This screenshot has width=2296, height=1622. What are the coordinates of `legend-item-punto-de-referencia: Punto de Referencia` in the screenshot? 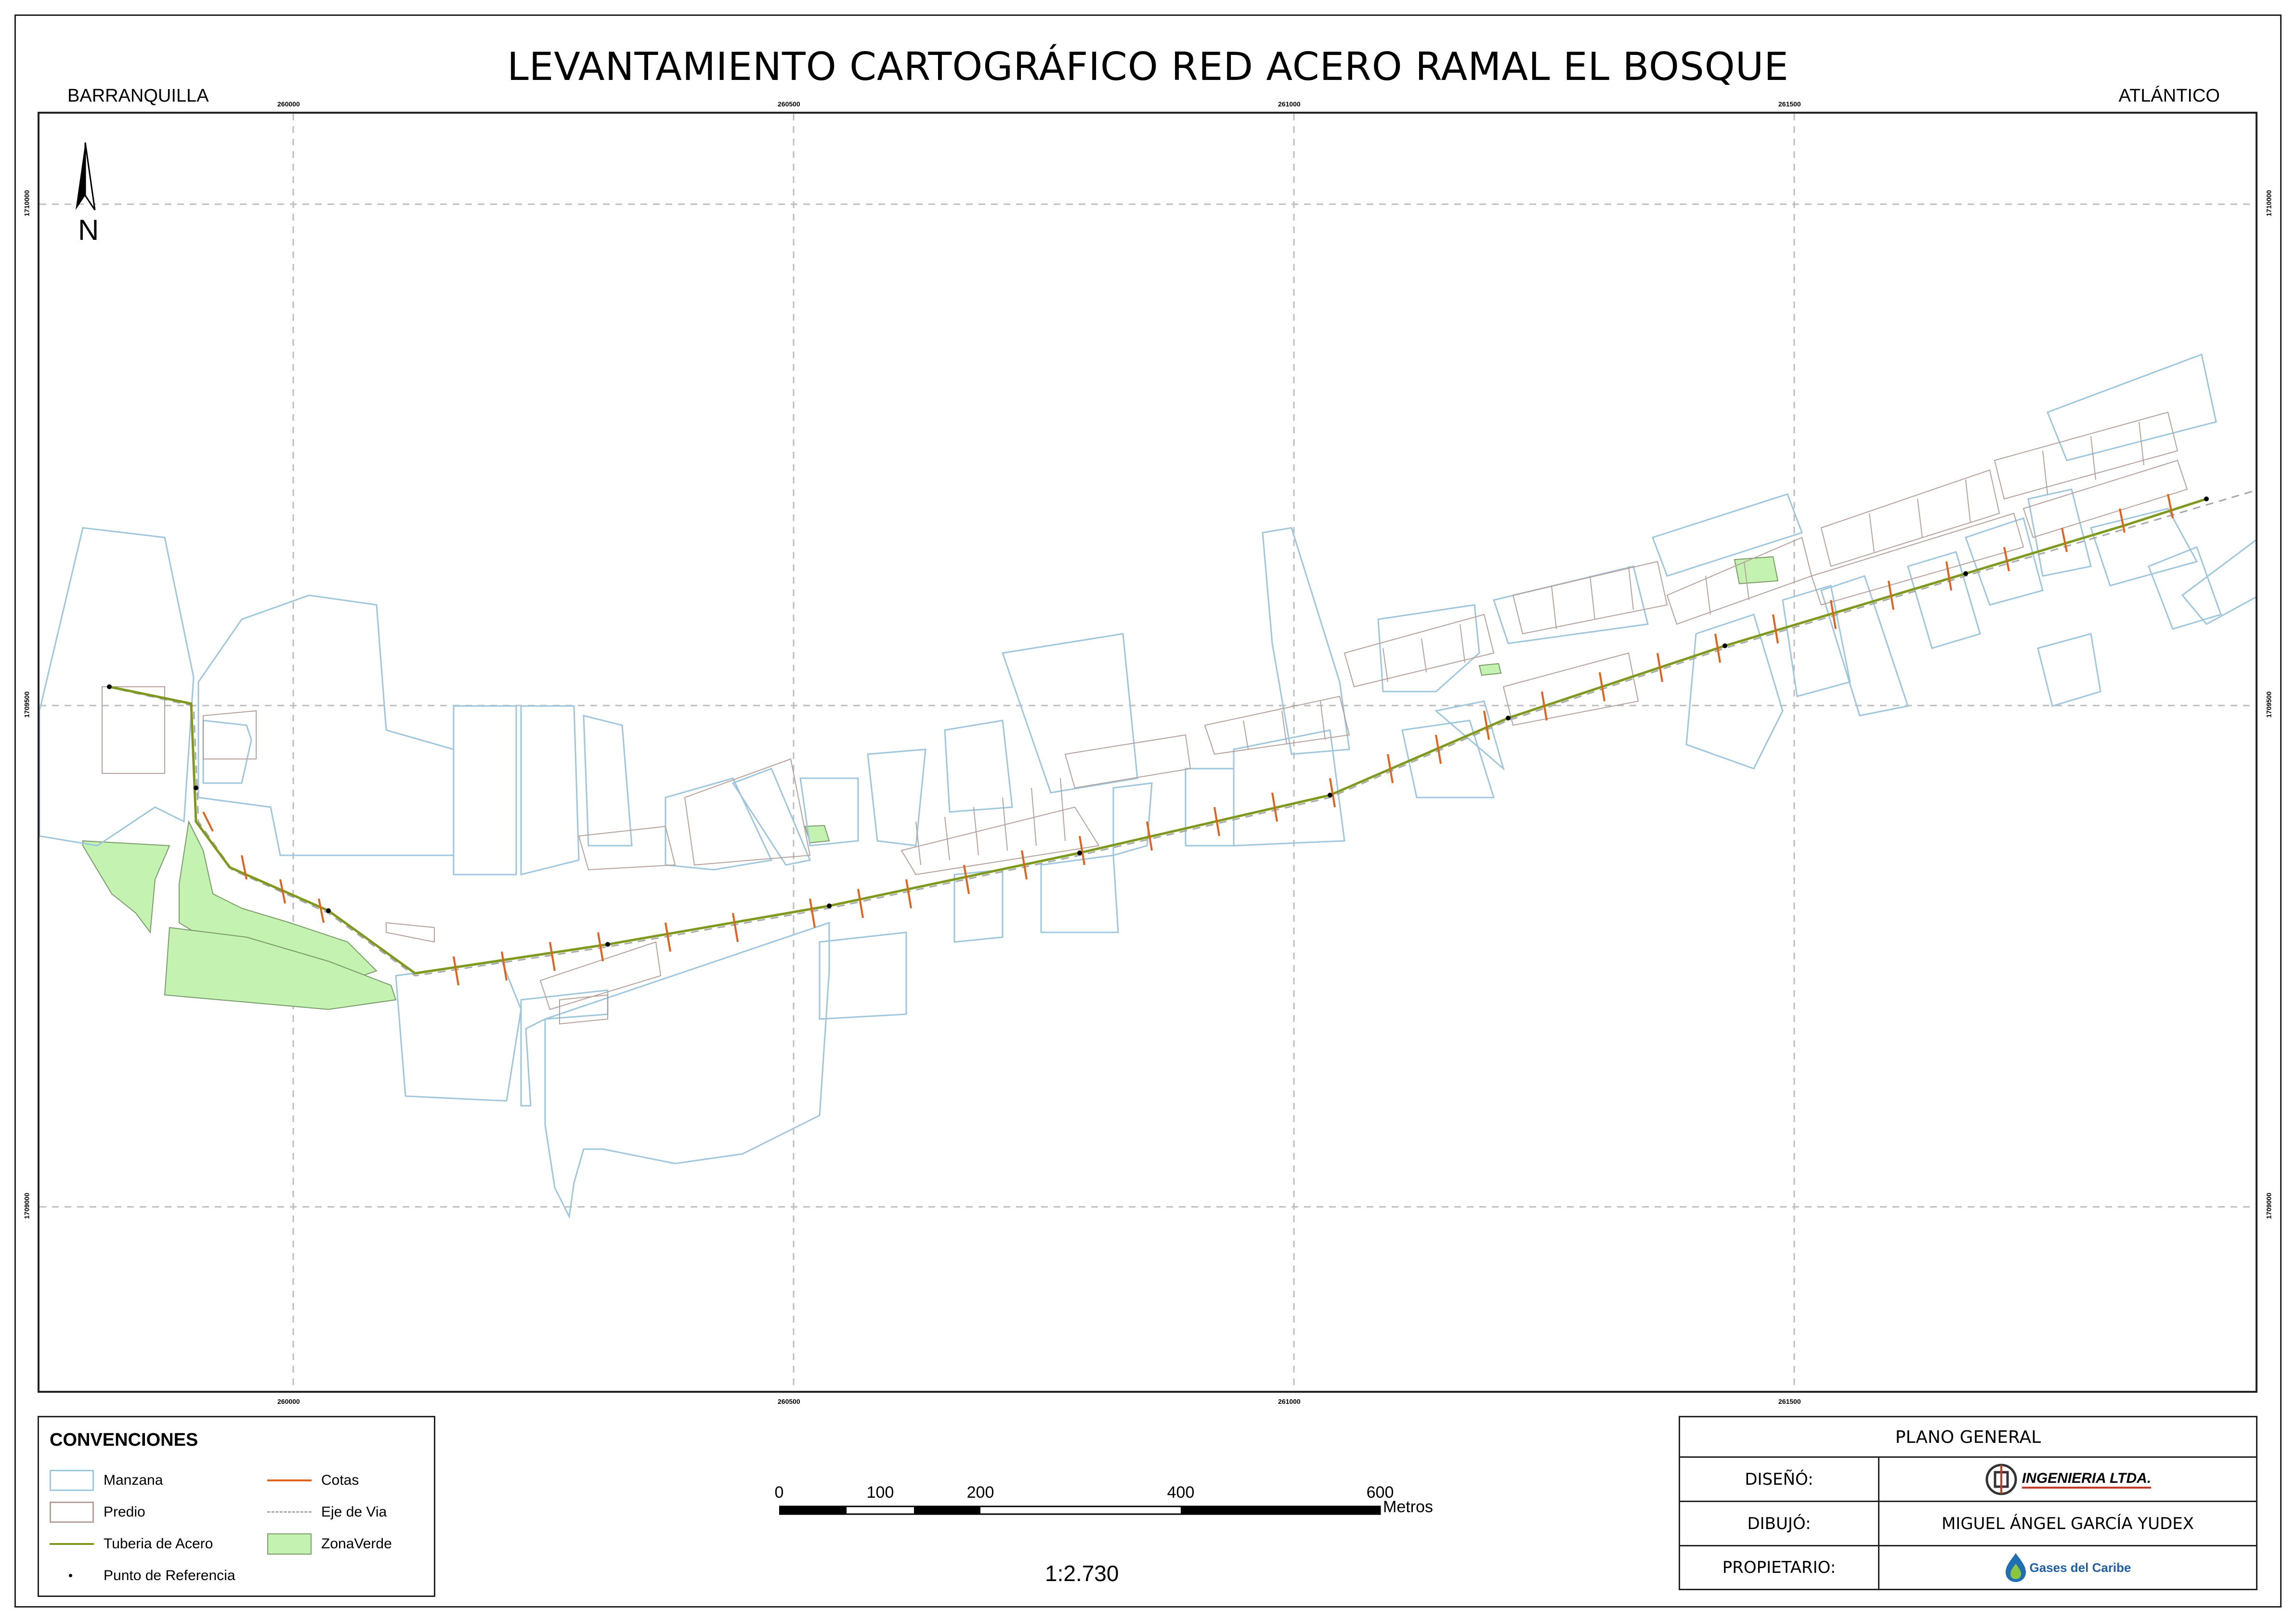 It's located at (142, 1576).